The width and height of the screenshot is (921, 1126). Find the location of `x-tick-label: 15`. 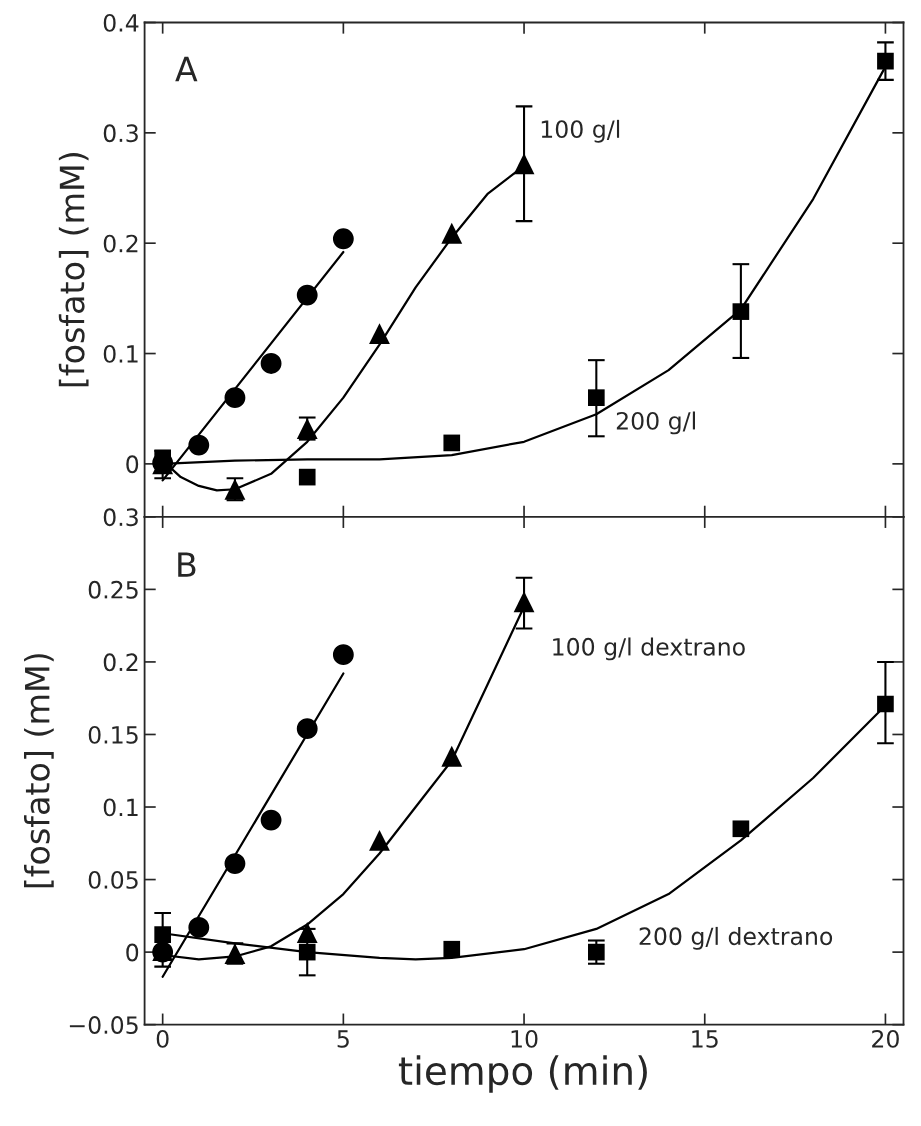

x-tick-label: 15 is located at coordinates (705, 1039).